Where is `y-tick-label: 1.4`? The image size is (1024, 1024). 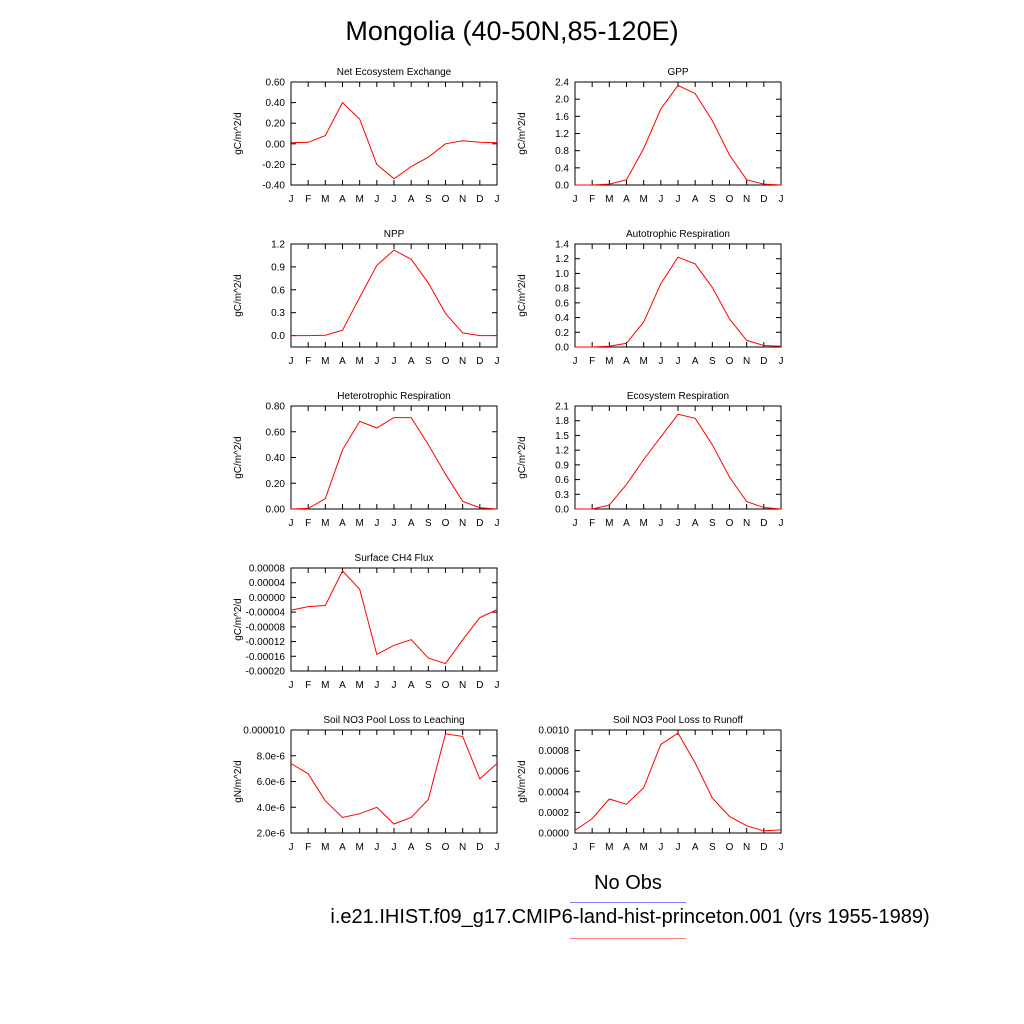 y-tick-label: 1.4 is located at coordinates (562, 245).